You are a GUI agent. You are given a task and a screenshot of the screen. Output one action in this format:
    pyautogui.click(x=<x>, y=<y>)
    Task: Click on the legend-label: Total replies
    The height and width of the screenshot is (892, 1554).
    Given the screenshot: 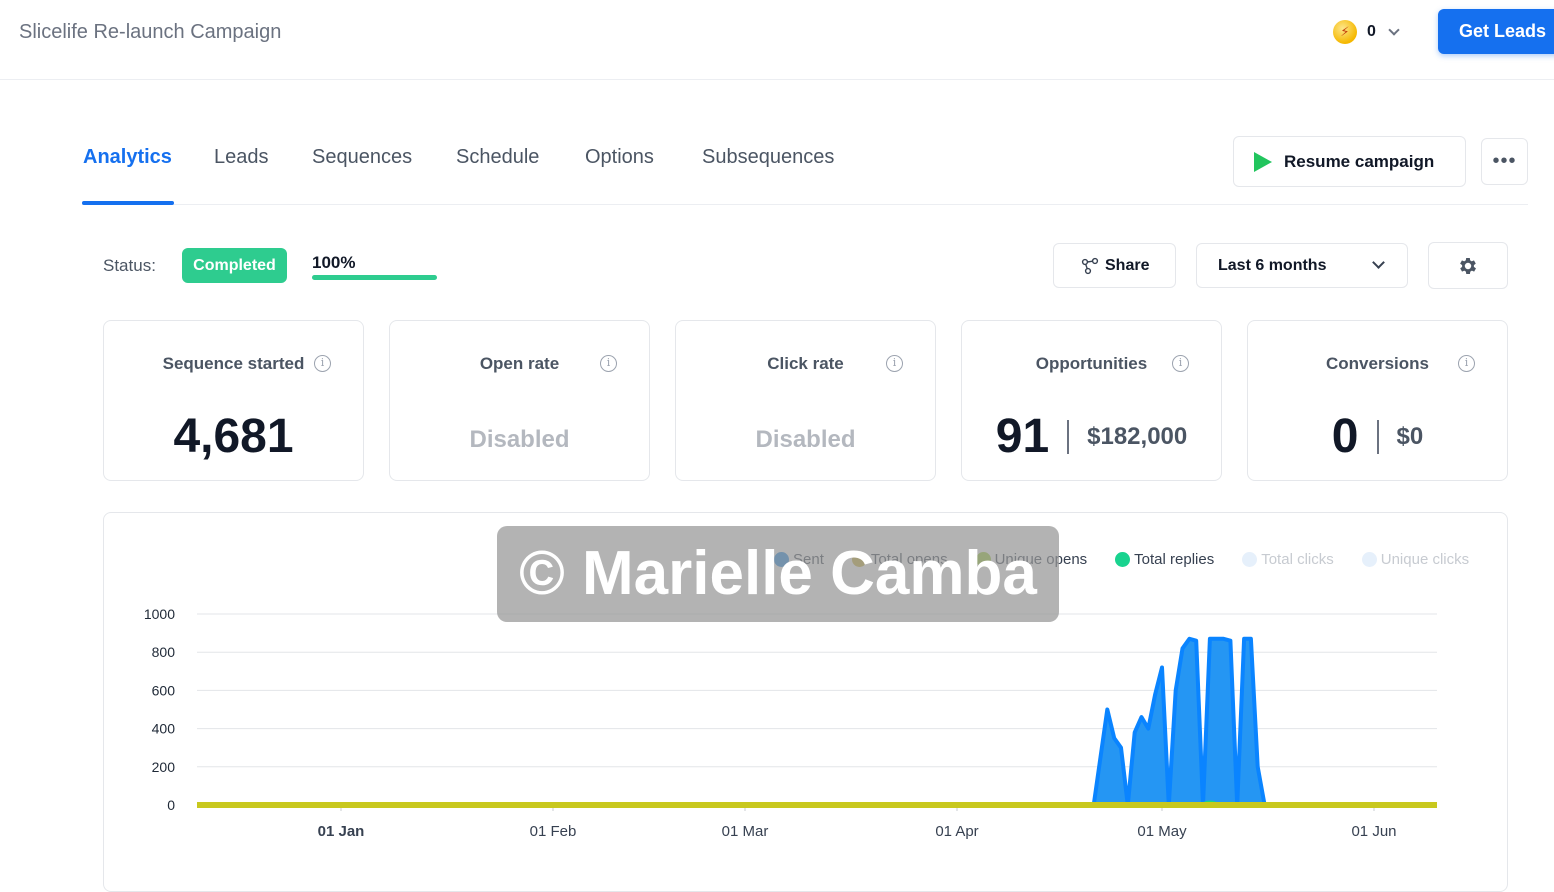 What is the action you would take?
    pyautogui.click(x=1174, y=559)
    